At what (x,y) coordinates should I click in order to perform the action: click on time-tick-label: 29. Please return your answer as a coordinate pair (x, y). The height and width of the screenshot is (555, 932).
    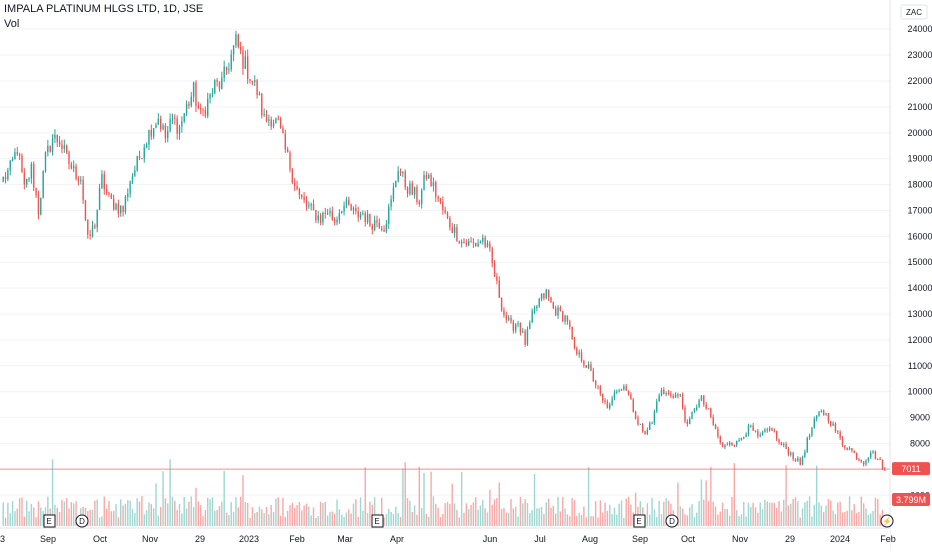
    Looking at the image, I should click on (790, 539).